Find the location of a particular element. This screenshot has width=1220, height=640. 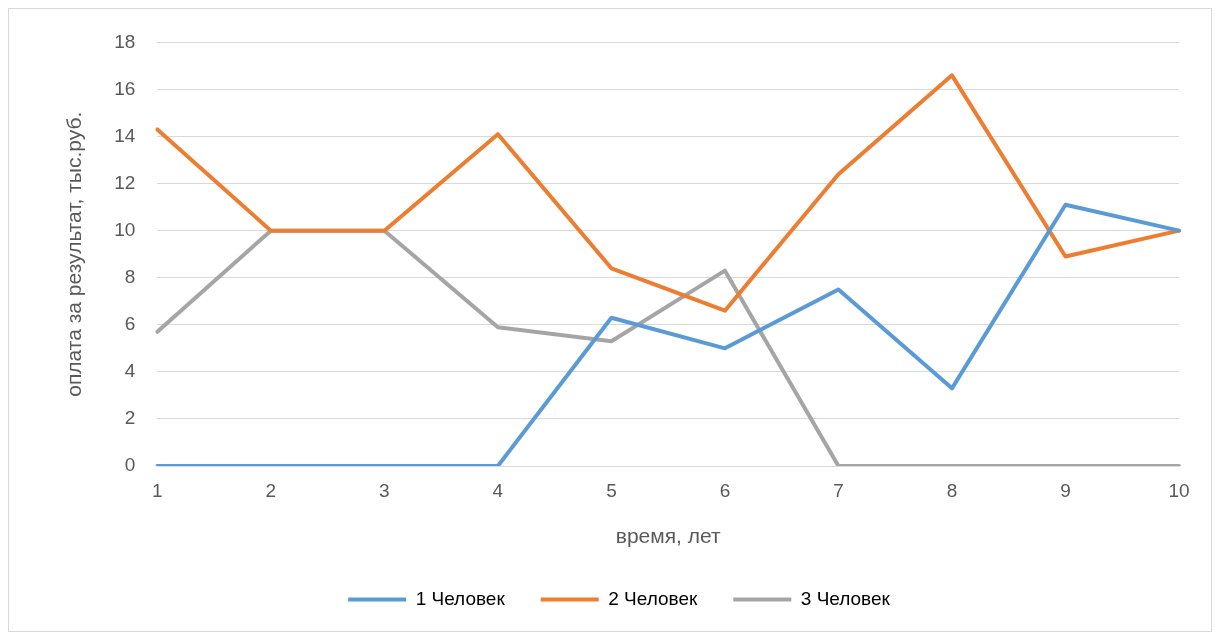

y-tick-label: 16 is located at coordinates (125, 88).